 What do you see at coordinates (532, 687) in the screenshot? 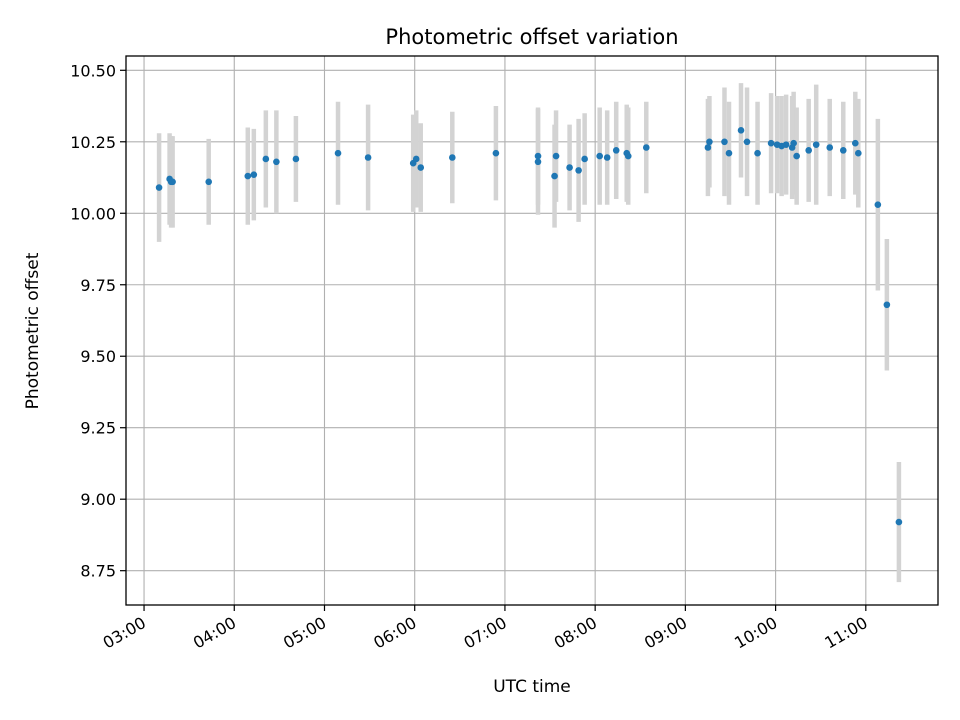
I see `x-axis-title: UTC time` at bounding box center [532, 687].